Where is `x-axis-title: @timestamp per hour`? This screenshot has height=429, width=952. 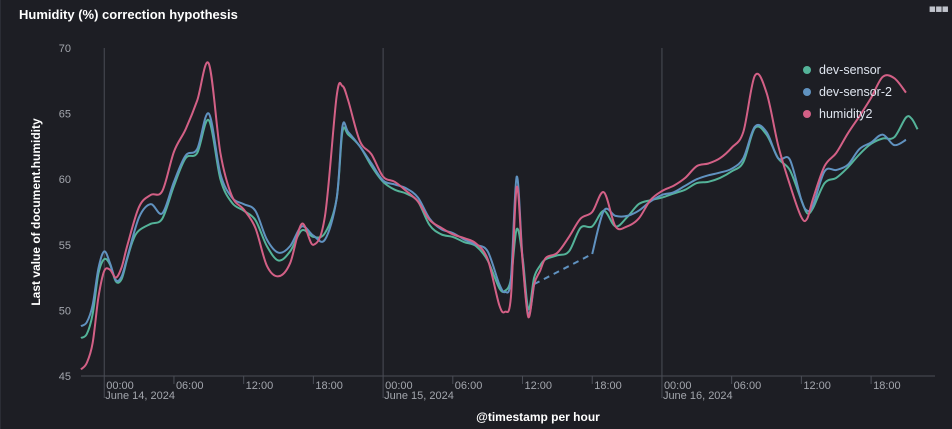
x-axis-title: @timestamp per hour is located at coordinates (538, 417).